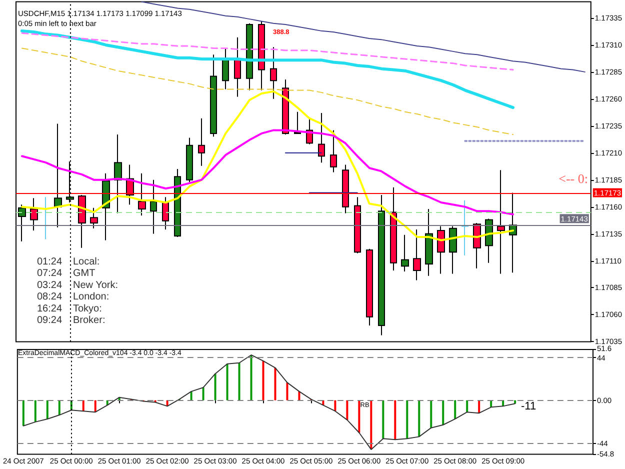  I want to click on annotation: GMT, so click(84, 274).